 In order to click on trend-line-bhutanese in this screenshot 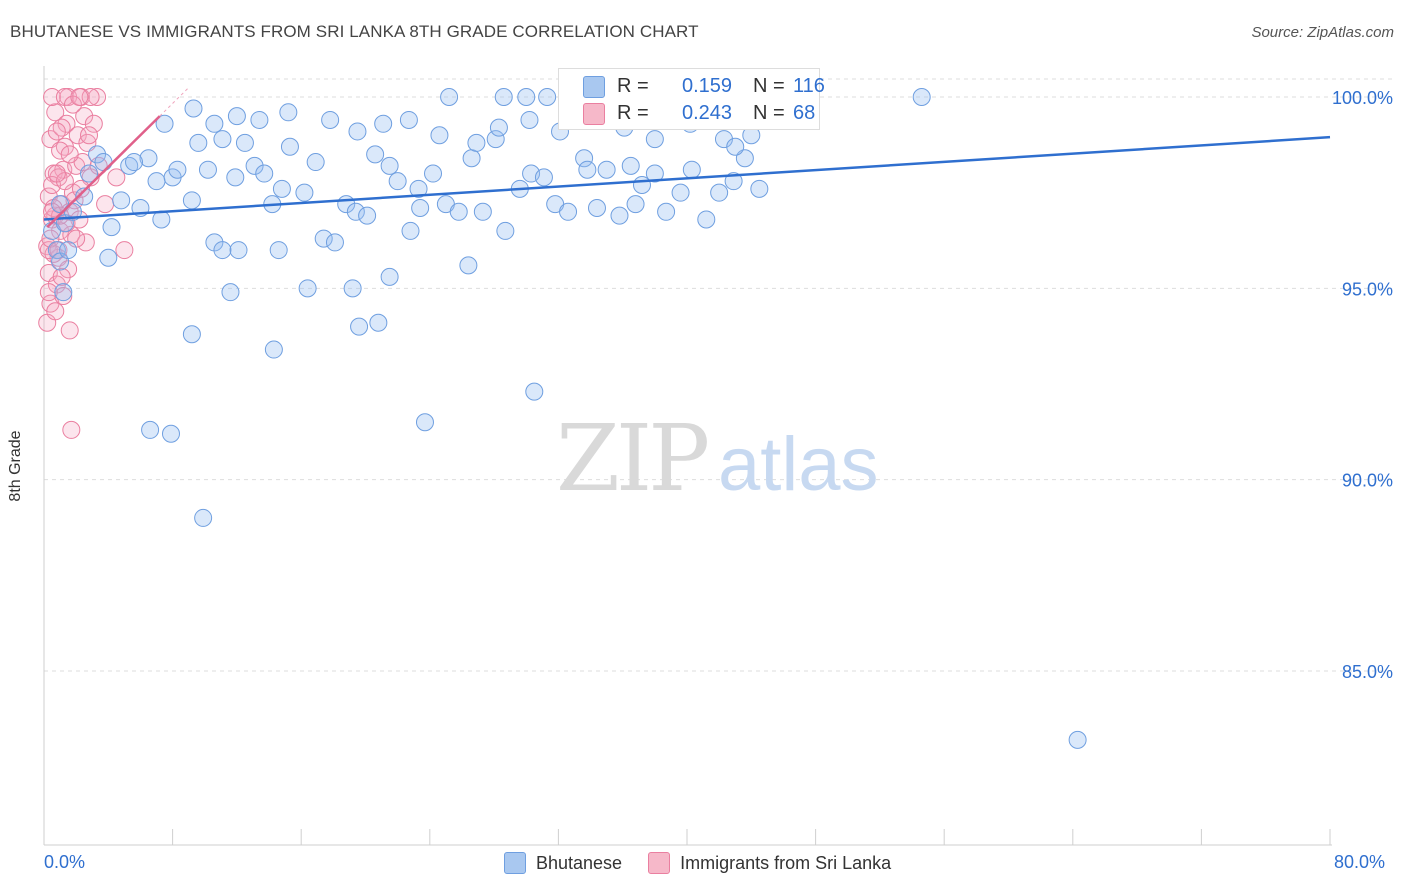, I will do `click(687, 178)`.